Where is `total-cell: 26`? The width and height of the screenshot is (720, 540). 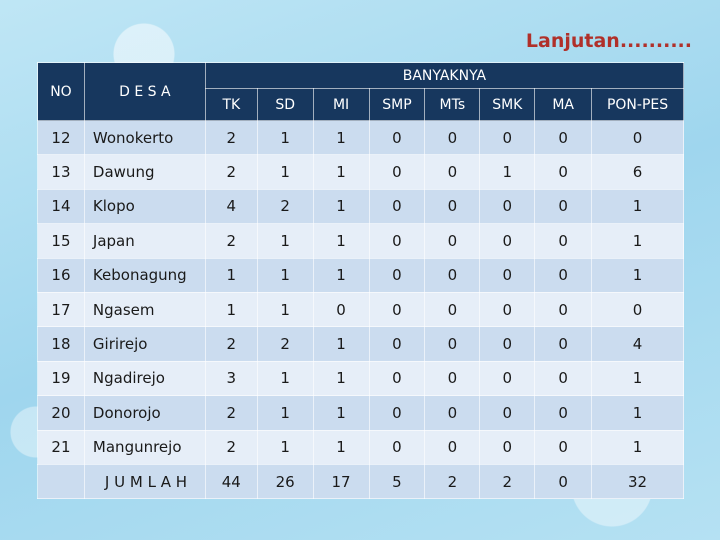 total-cell: 26 is located at coordinates (285, 481).